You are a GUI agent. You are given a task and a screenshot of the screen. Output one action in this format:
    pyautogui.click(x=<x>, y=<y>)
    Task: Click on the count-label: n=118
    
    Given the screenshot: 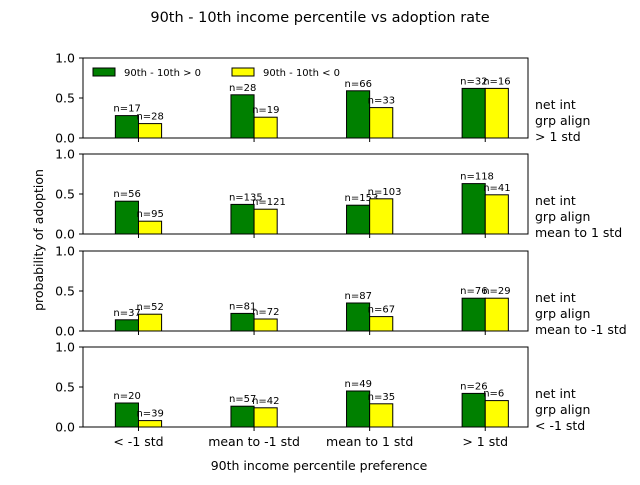 What is the action you would take?
    pyautogui.click(x=477, y=177)
    